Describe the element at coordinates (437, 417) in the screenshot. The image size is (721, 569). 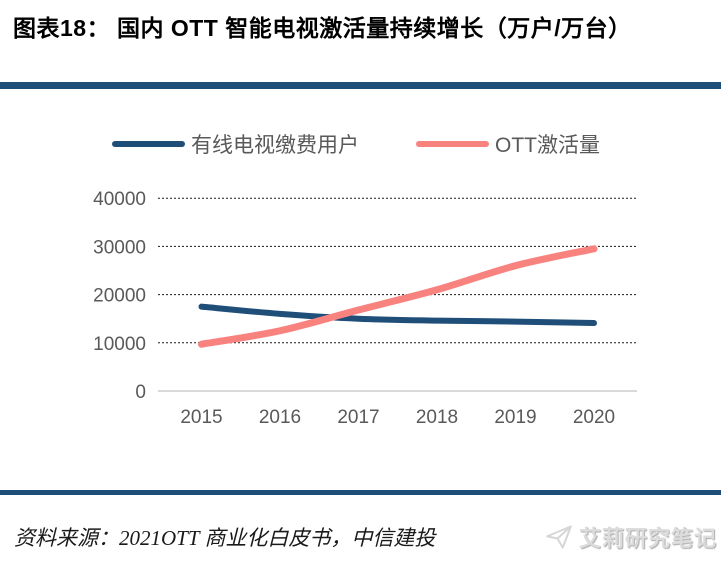
I see `x-tick-label: 2018` at that location.